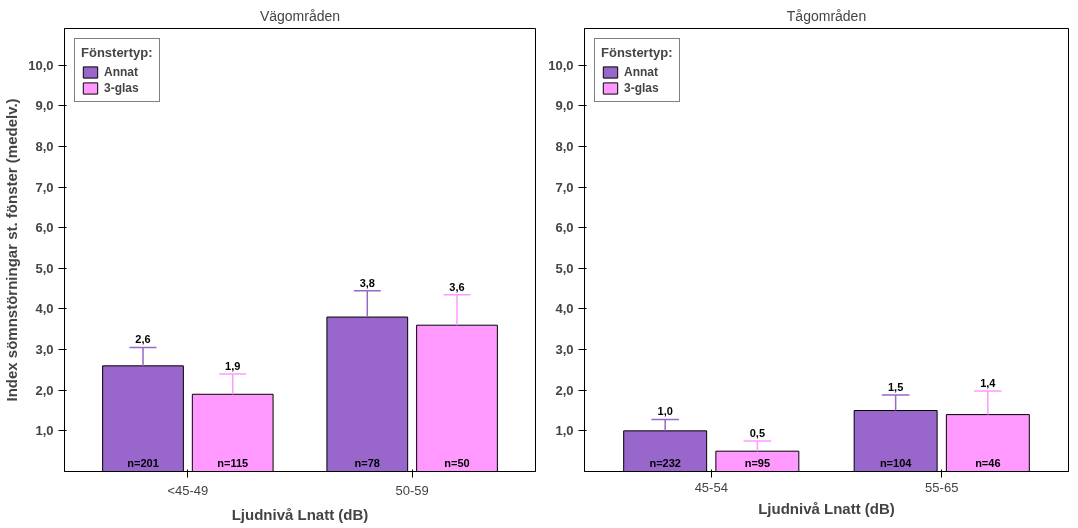 Image resolution: width=1078 pixels, height=528 pixels. Describe the element at coordinates (665, 411) in the screenshot. I see `data-label: 1,0` at that location.